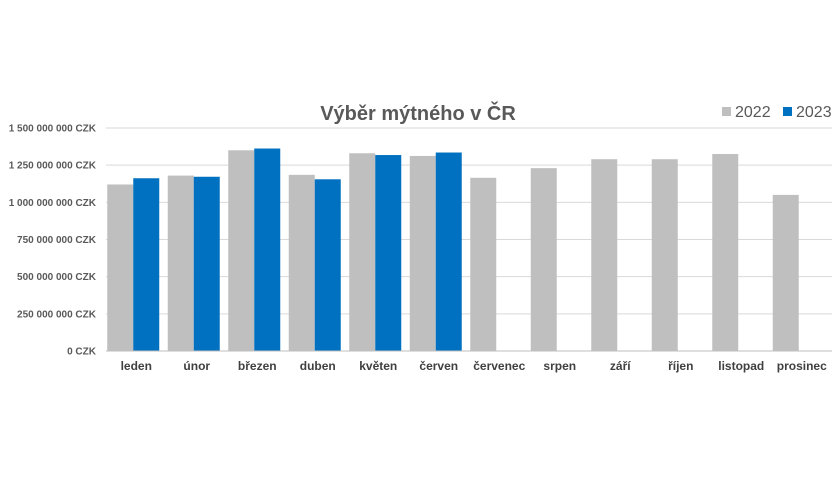  I want to click on bar-2022-červen, so click(422, 253).